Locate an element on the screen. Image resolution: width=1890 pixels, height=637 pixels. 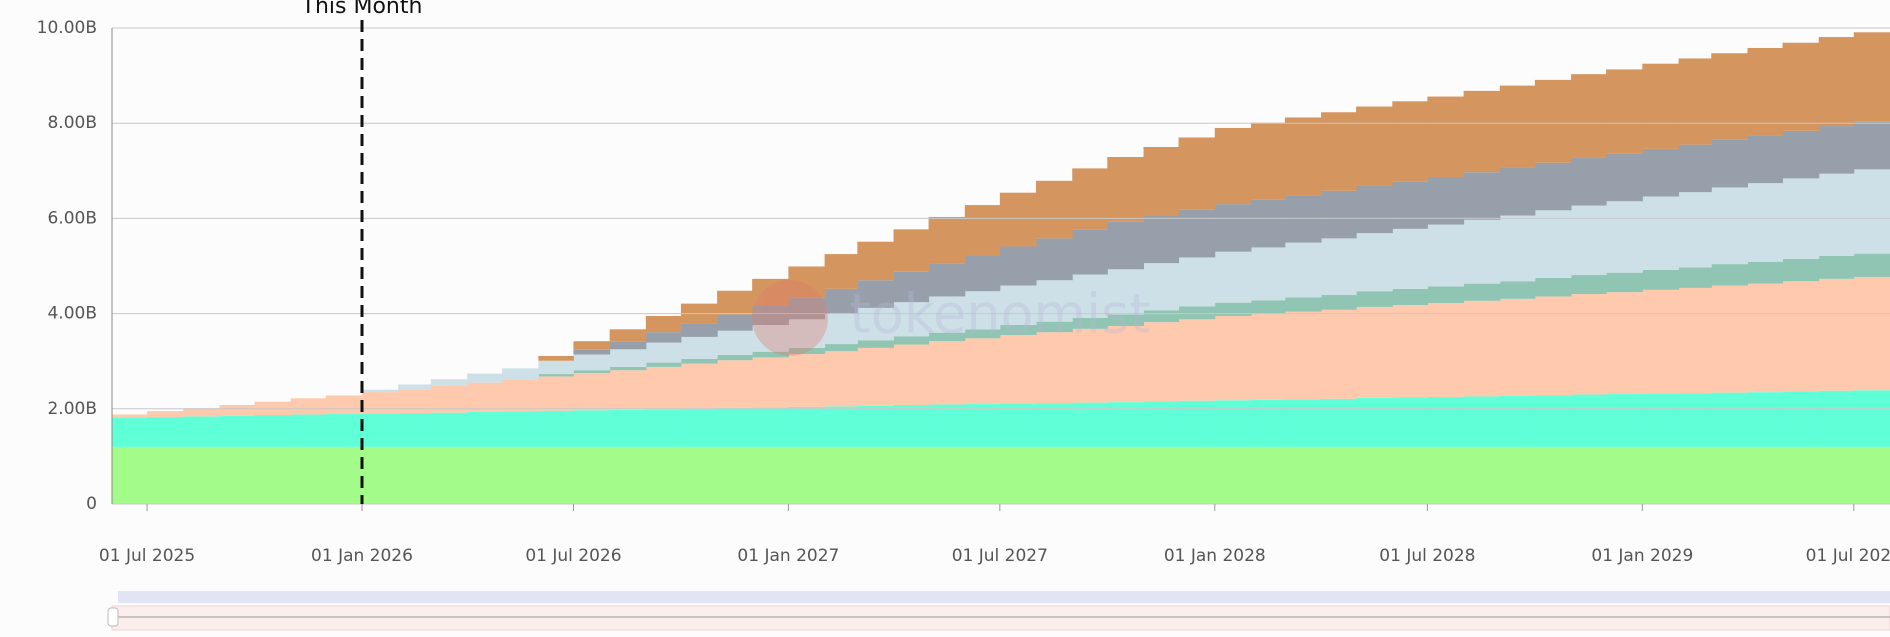
y-tick-label: 4.00B is located at coordinates (72, 314).